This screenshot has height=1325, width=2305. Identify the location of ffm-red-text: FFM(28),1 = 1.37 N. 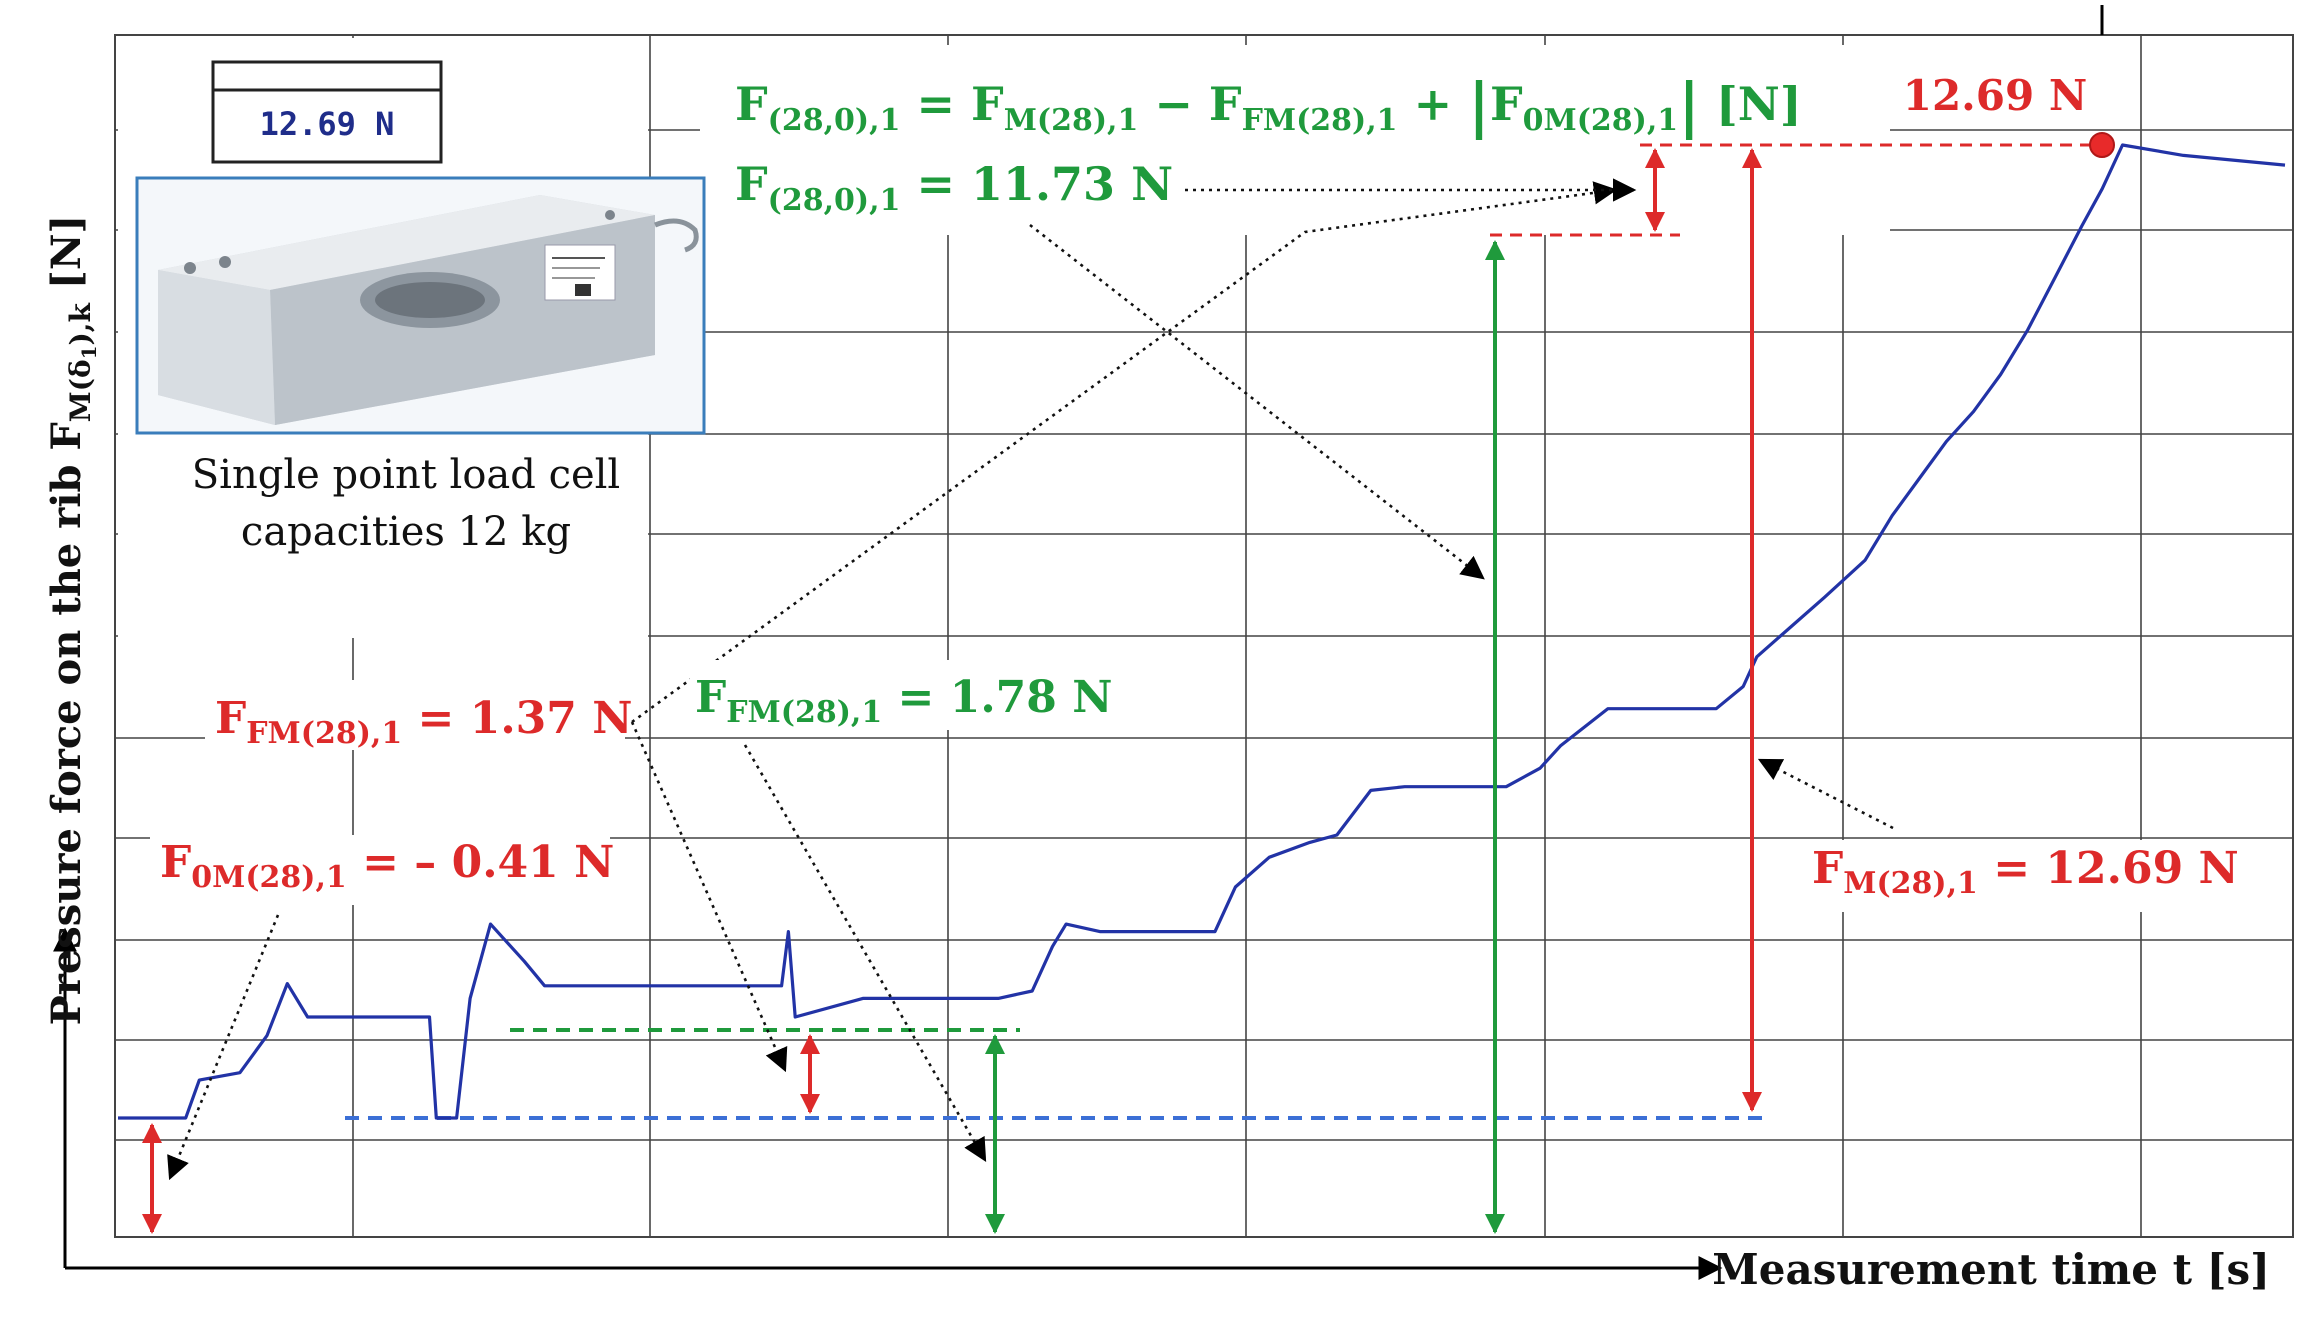
(423, 722).